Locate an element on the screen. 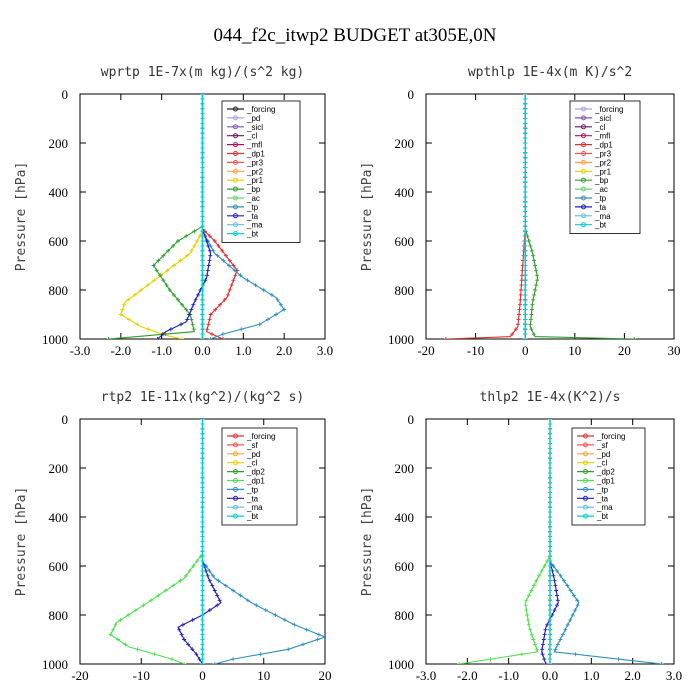  legend: _forcing_sf_pd_cl_dp2_dp1_tp_ta_ma_bt is located at coordinates (608, 476).